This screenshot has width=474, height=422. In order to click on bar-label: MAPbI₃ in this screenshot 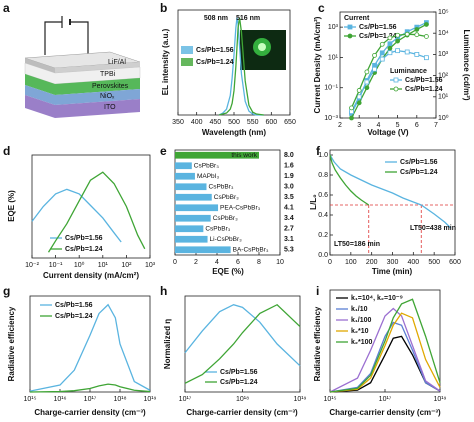, I will do `click(208, 176)`.